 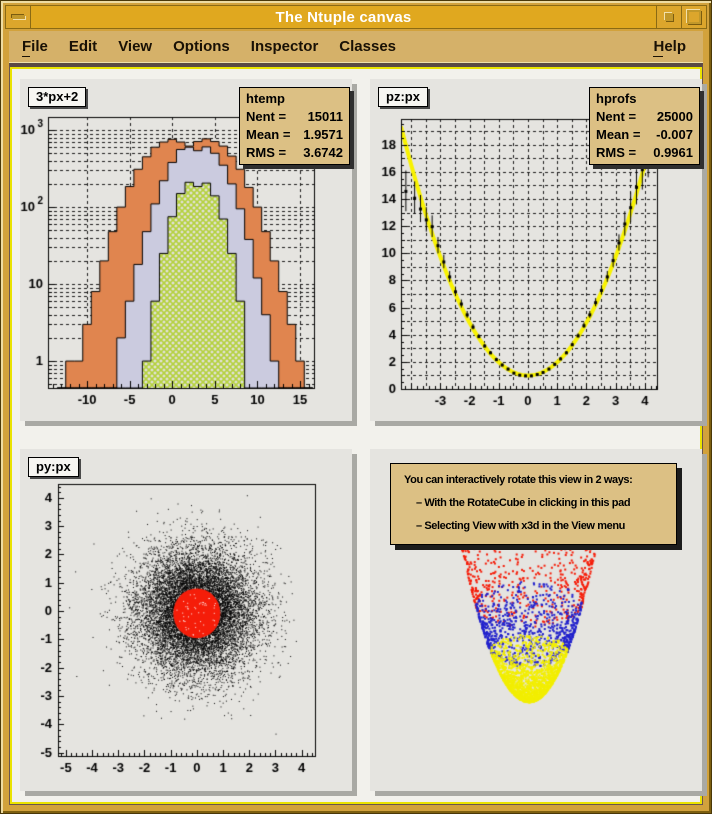 What do you see at coordinates (343, 17) in the screenshot?
I see `window-title: The Ntuple canvas` at bounding box center [343, 17].